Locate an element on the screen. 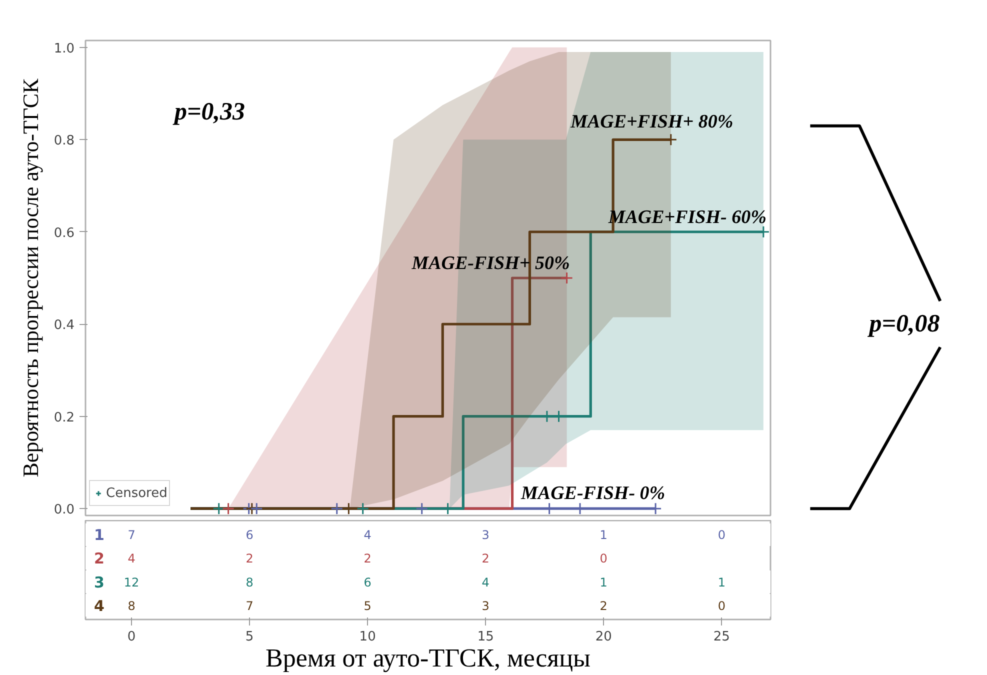 The image size is (987, 675). x-tick-label: 0 is located at coordinates (131, 637).